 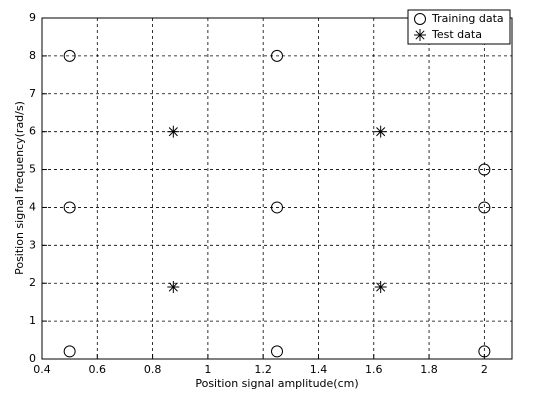 I want to click on x-tick-label: 0.4, so click(x=42, y=369).